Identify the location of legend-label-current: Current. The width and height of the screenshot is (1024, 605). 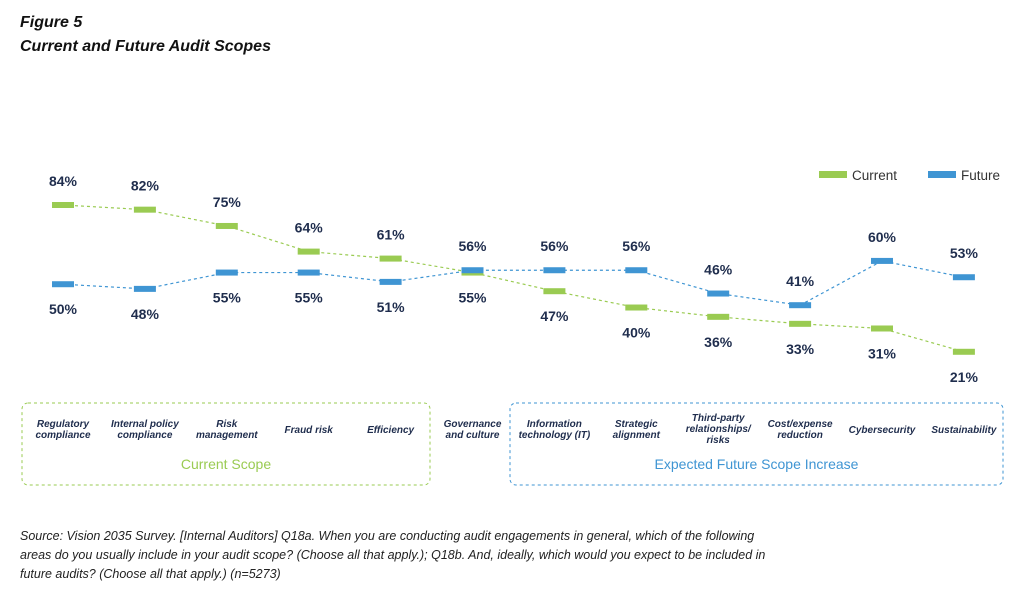
(874, 175).